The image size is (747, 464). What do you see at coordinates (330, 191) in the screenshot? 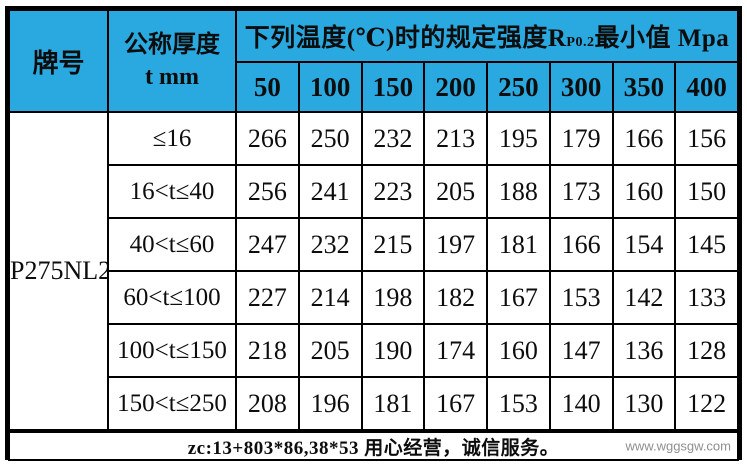
I see `value-cell: 241` at bounding box center [330, 191].